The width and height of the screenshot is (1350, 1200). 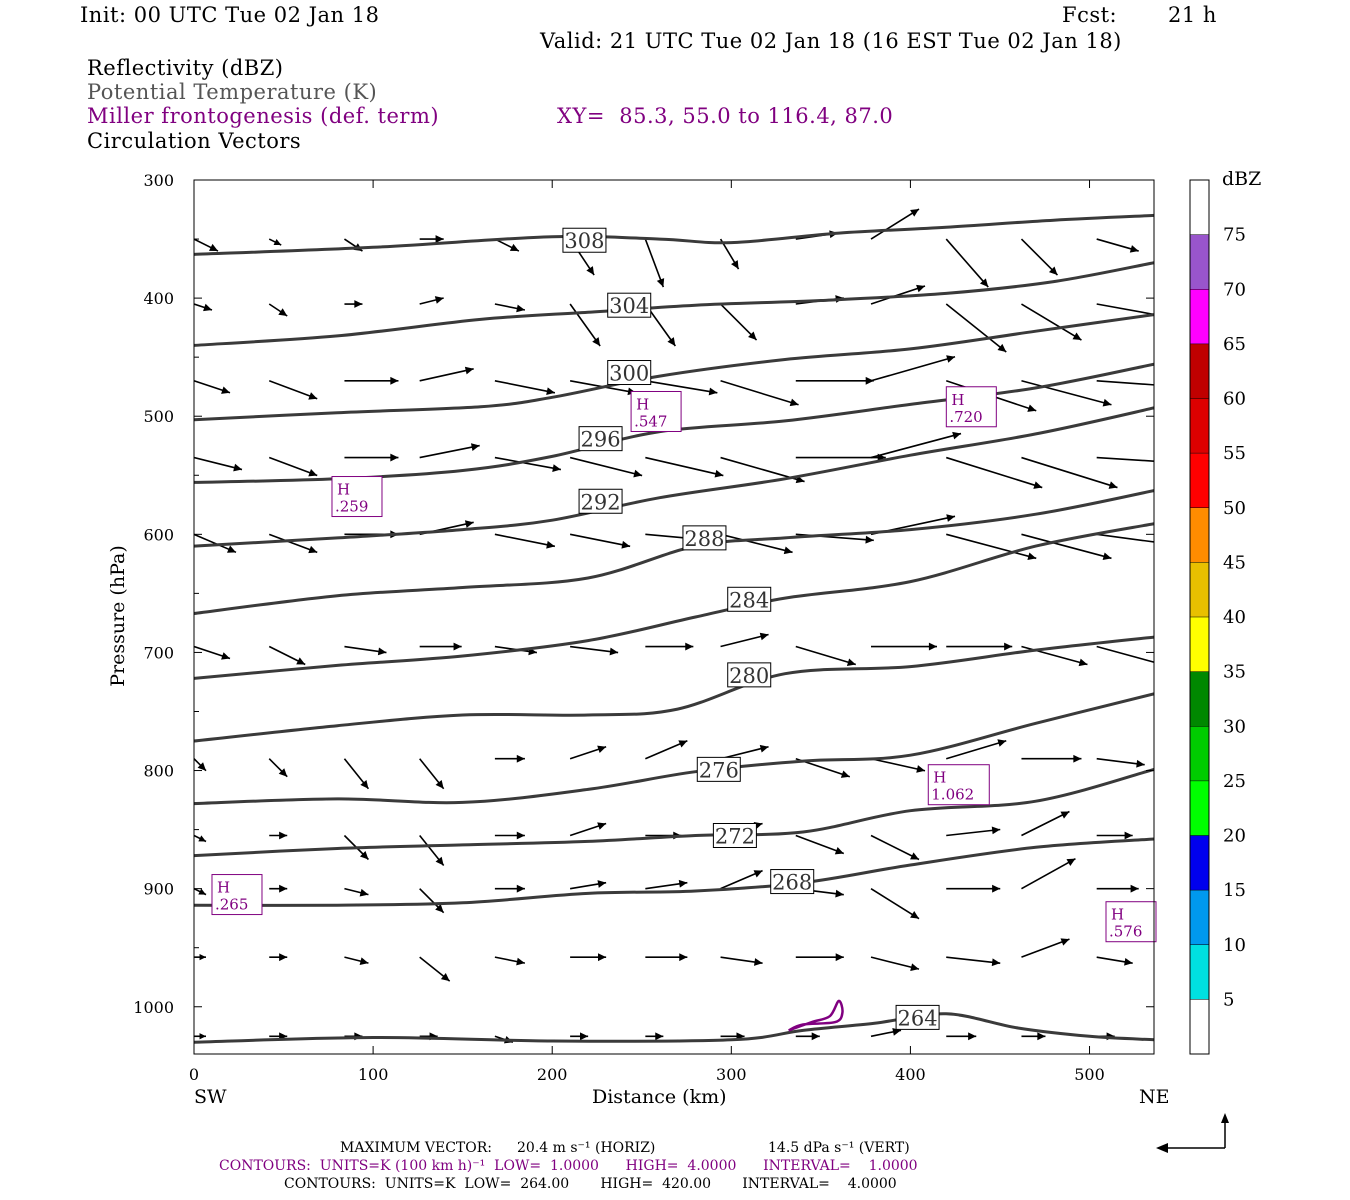 What do you see at coordinates (910, 1074) in the screenshot?
I see `x-tick-label: 400` at bounding box center [910, 1074].